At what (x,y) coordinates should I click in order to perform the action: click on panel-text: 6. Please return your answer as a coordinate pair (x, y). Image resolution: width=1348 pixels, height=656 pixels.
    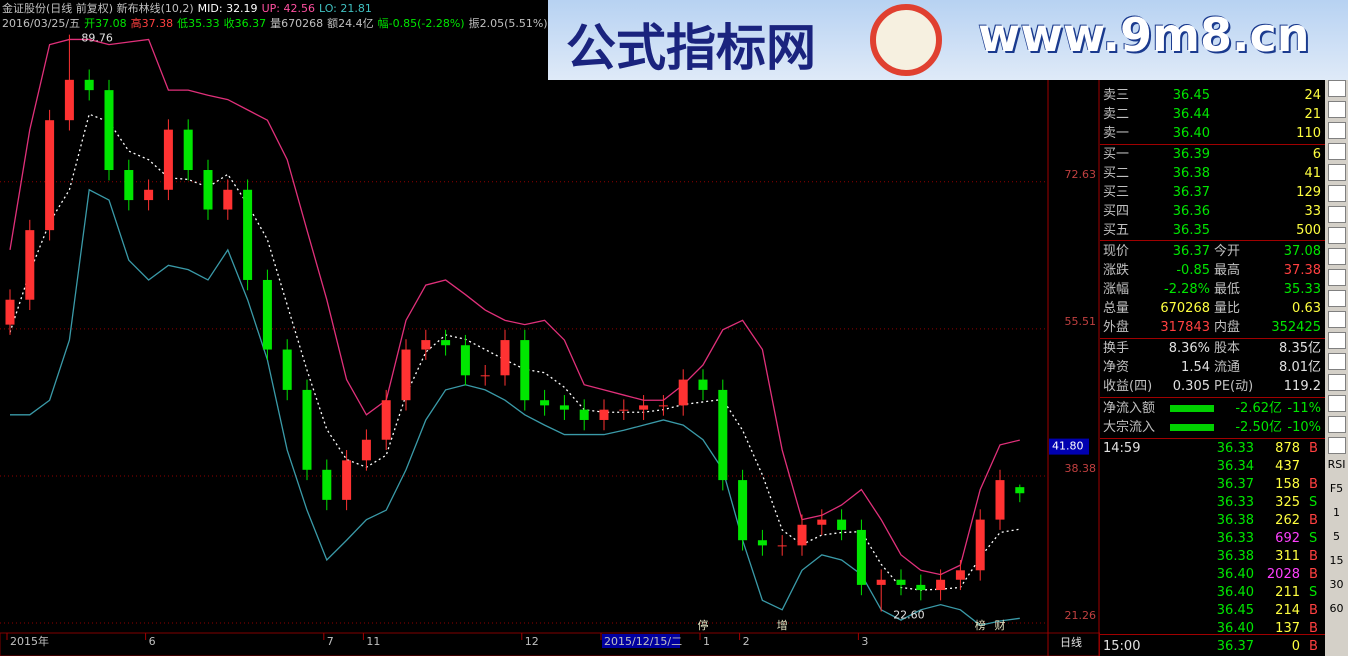
    Looking at the image, I should click on (1316, 154).